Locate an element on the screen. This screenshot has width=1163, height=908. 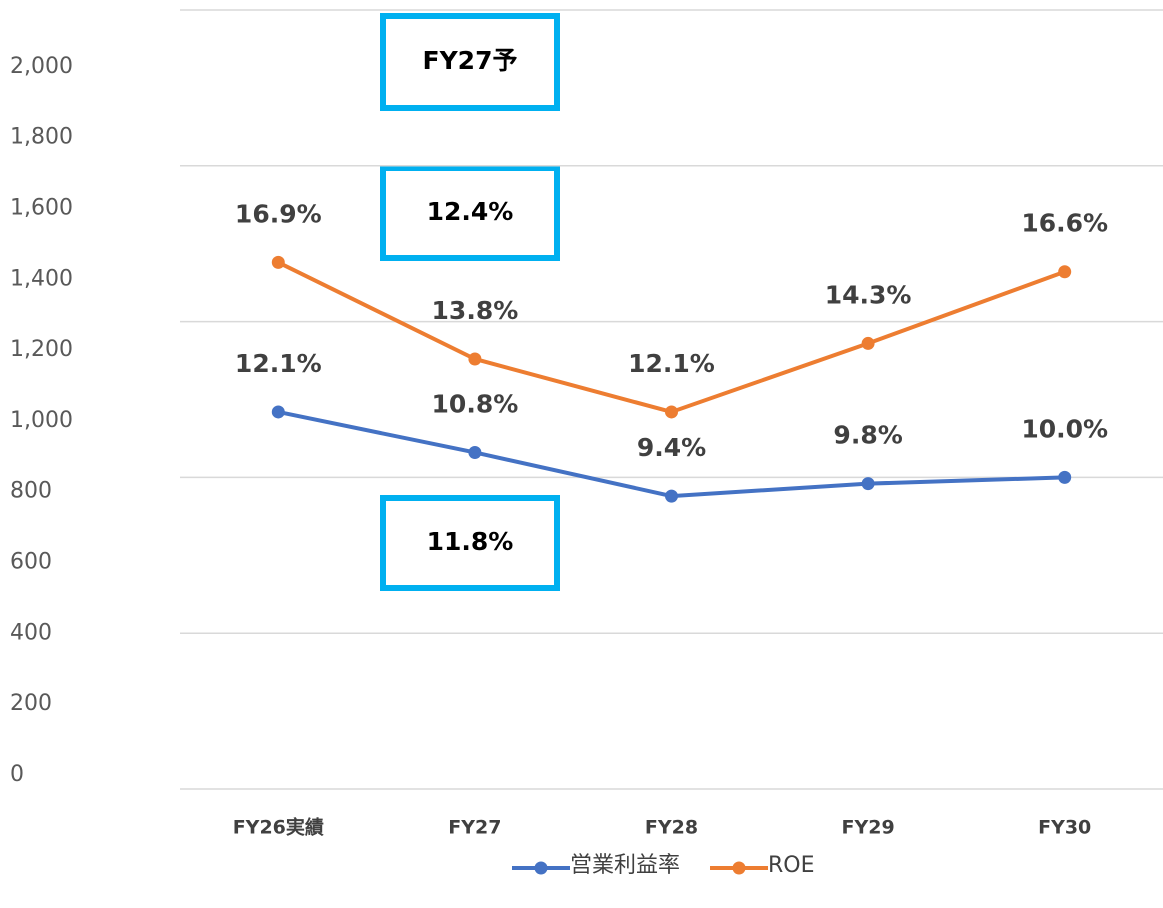
x-tick-label: FY28 is located at coordinates (671, 828).